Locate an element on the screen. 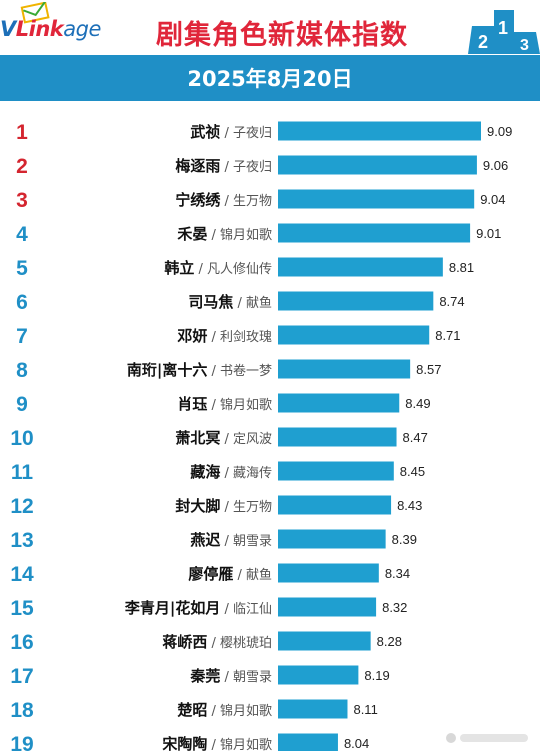  role-name: 萧北冥 is located at coordinates (197, 438).